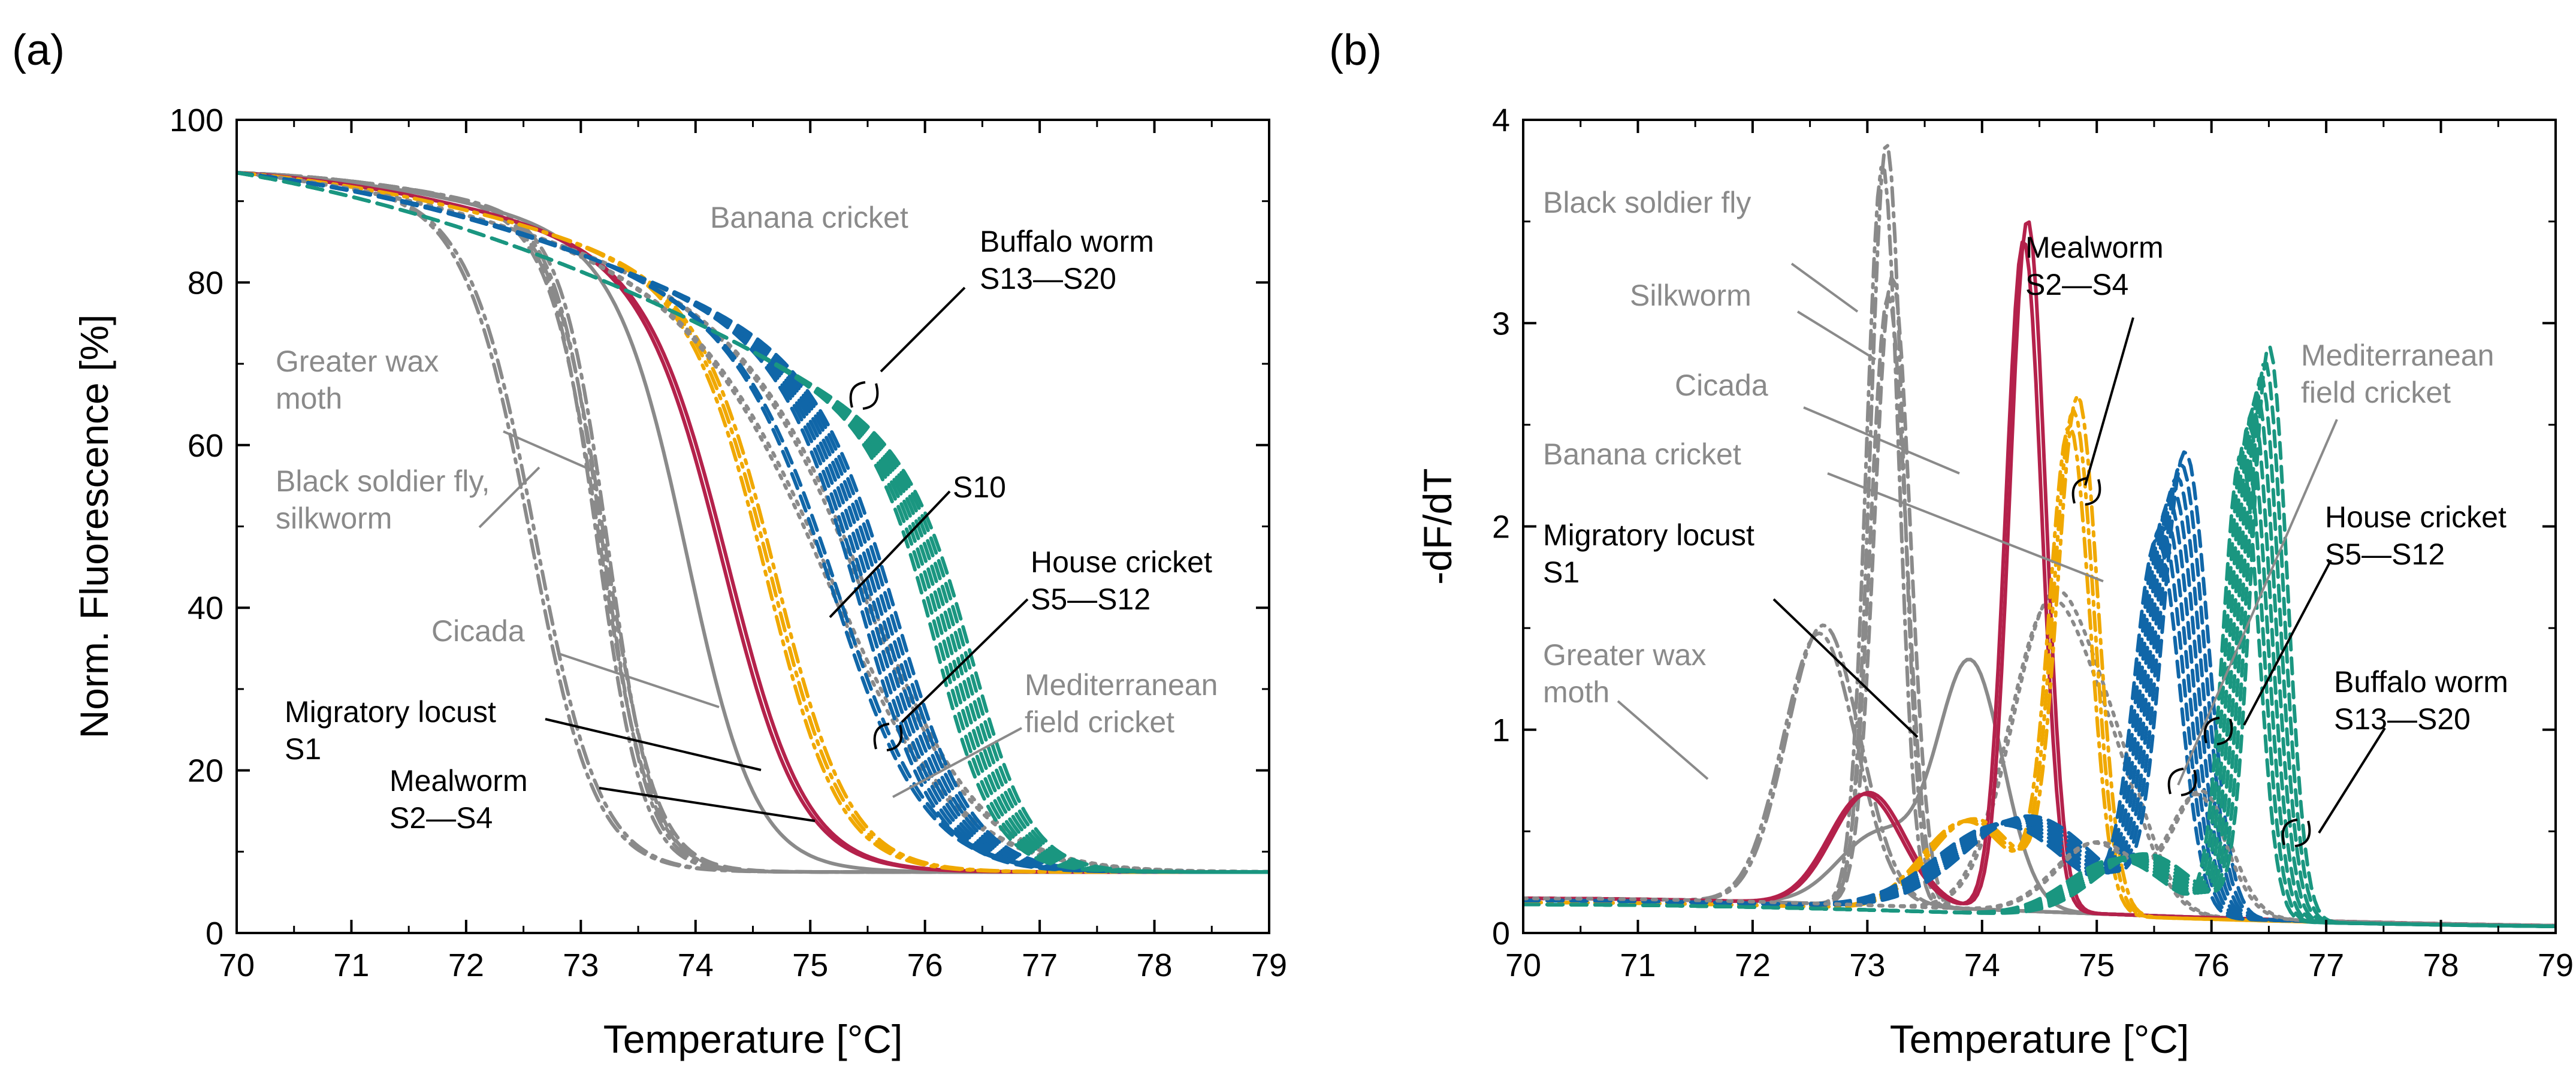 The width and height of the screenshot is (2576, 1081). What do you see at coordinates (94, 527) in the screenshot?
I see `y-axis-label: Norm. Fluorescence [%]` at bounding box center [94, 527].